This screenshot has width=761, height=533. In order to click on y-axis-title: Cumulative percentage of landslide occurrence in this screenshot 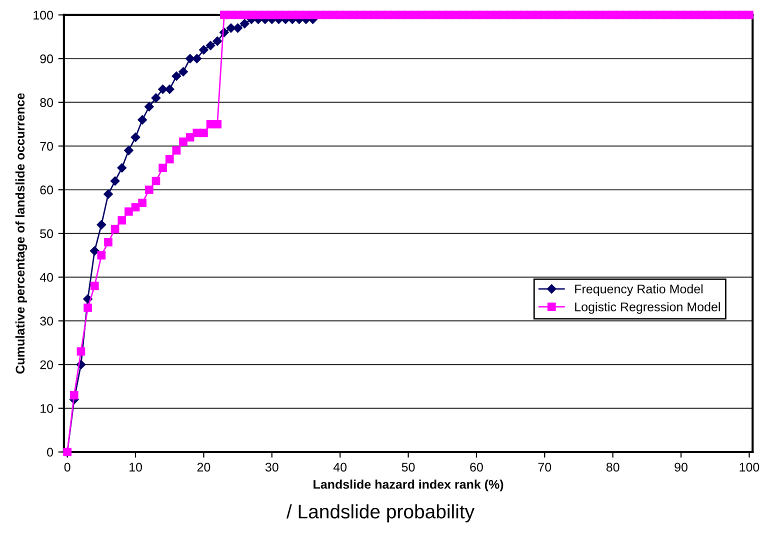, I will do `click(21, 233)`.